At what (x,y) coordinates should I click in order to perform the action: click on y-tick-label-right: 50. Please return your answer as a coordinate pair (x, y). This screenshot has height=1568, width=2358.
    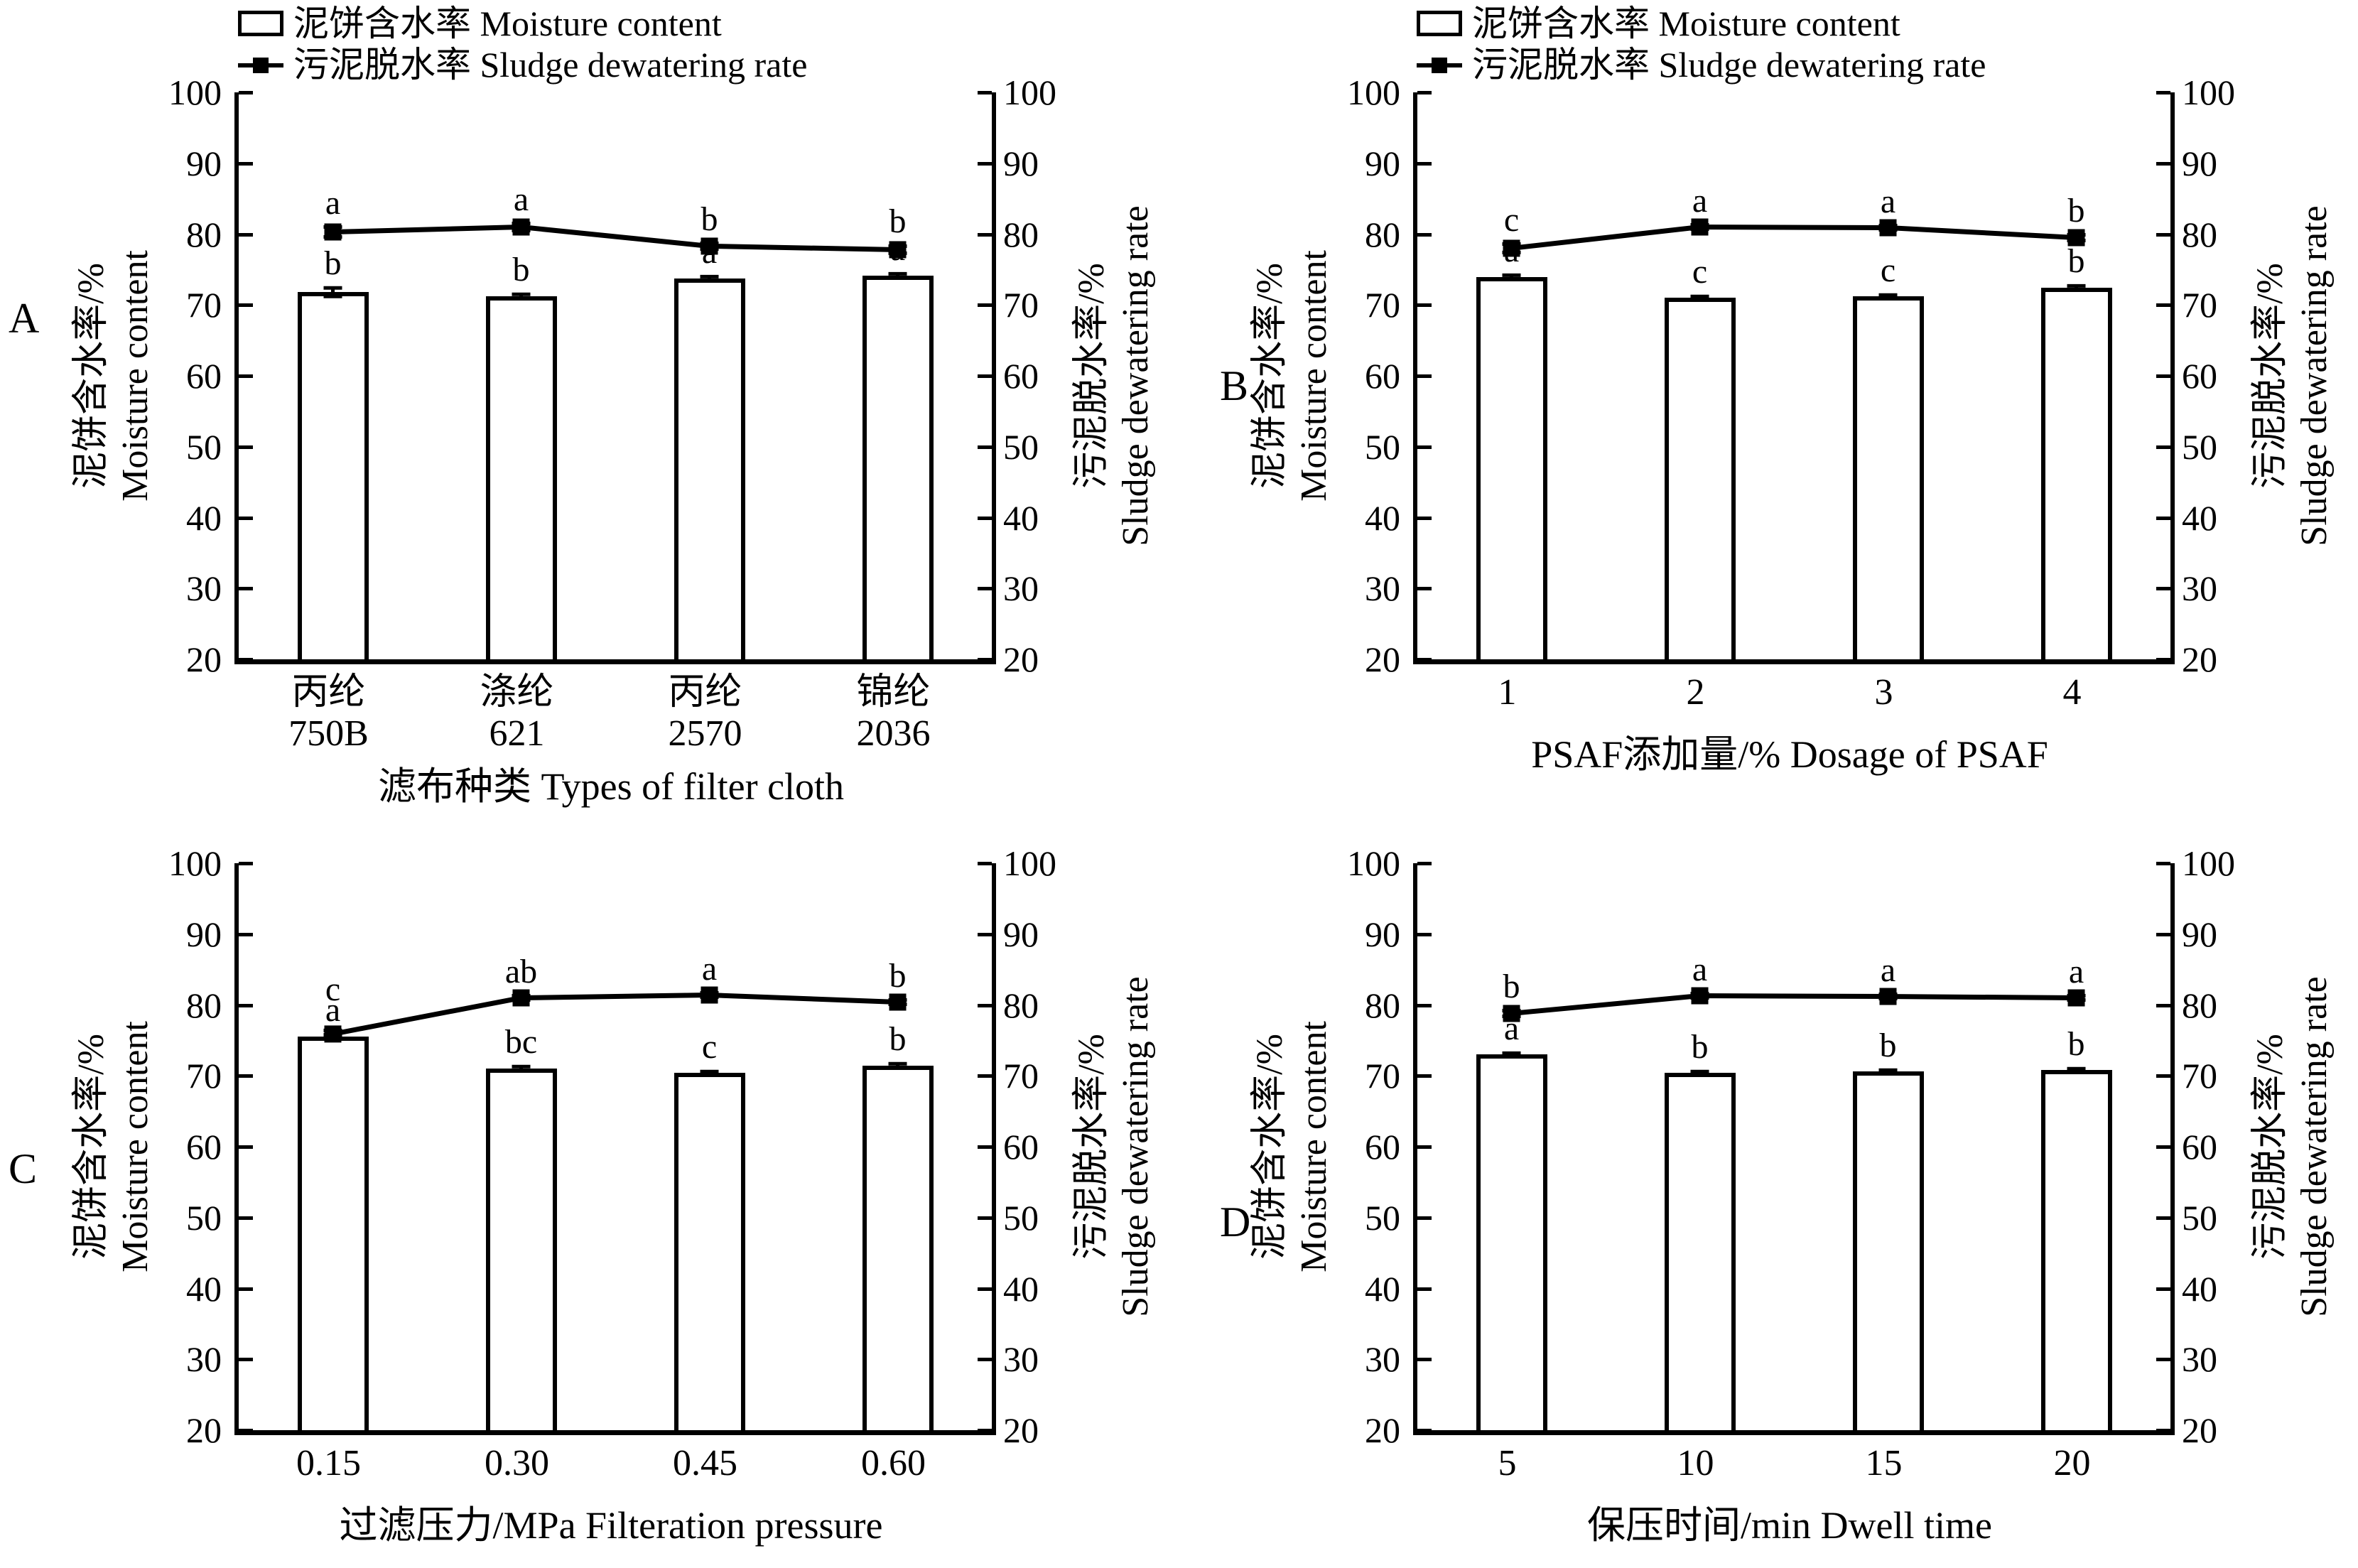
    Looking at the image, I should click on (2199, 1217).